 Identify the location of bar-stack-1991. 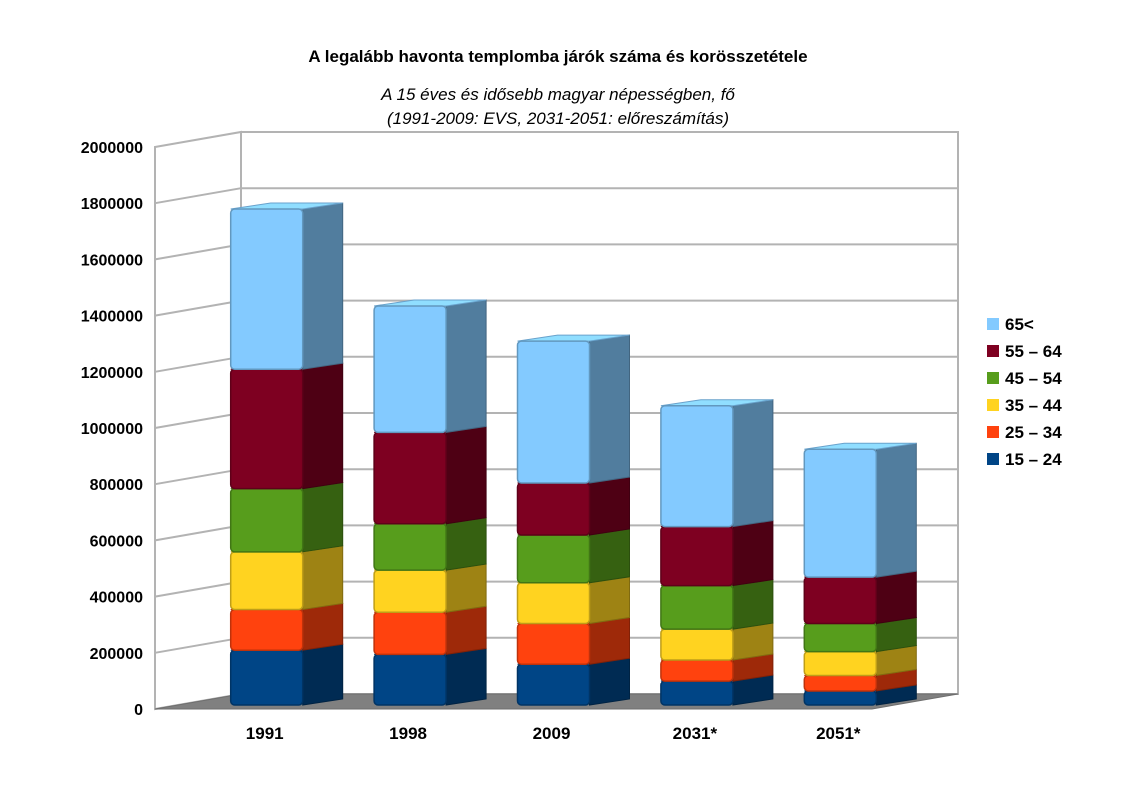
(286, 454).